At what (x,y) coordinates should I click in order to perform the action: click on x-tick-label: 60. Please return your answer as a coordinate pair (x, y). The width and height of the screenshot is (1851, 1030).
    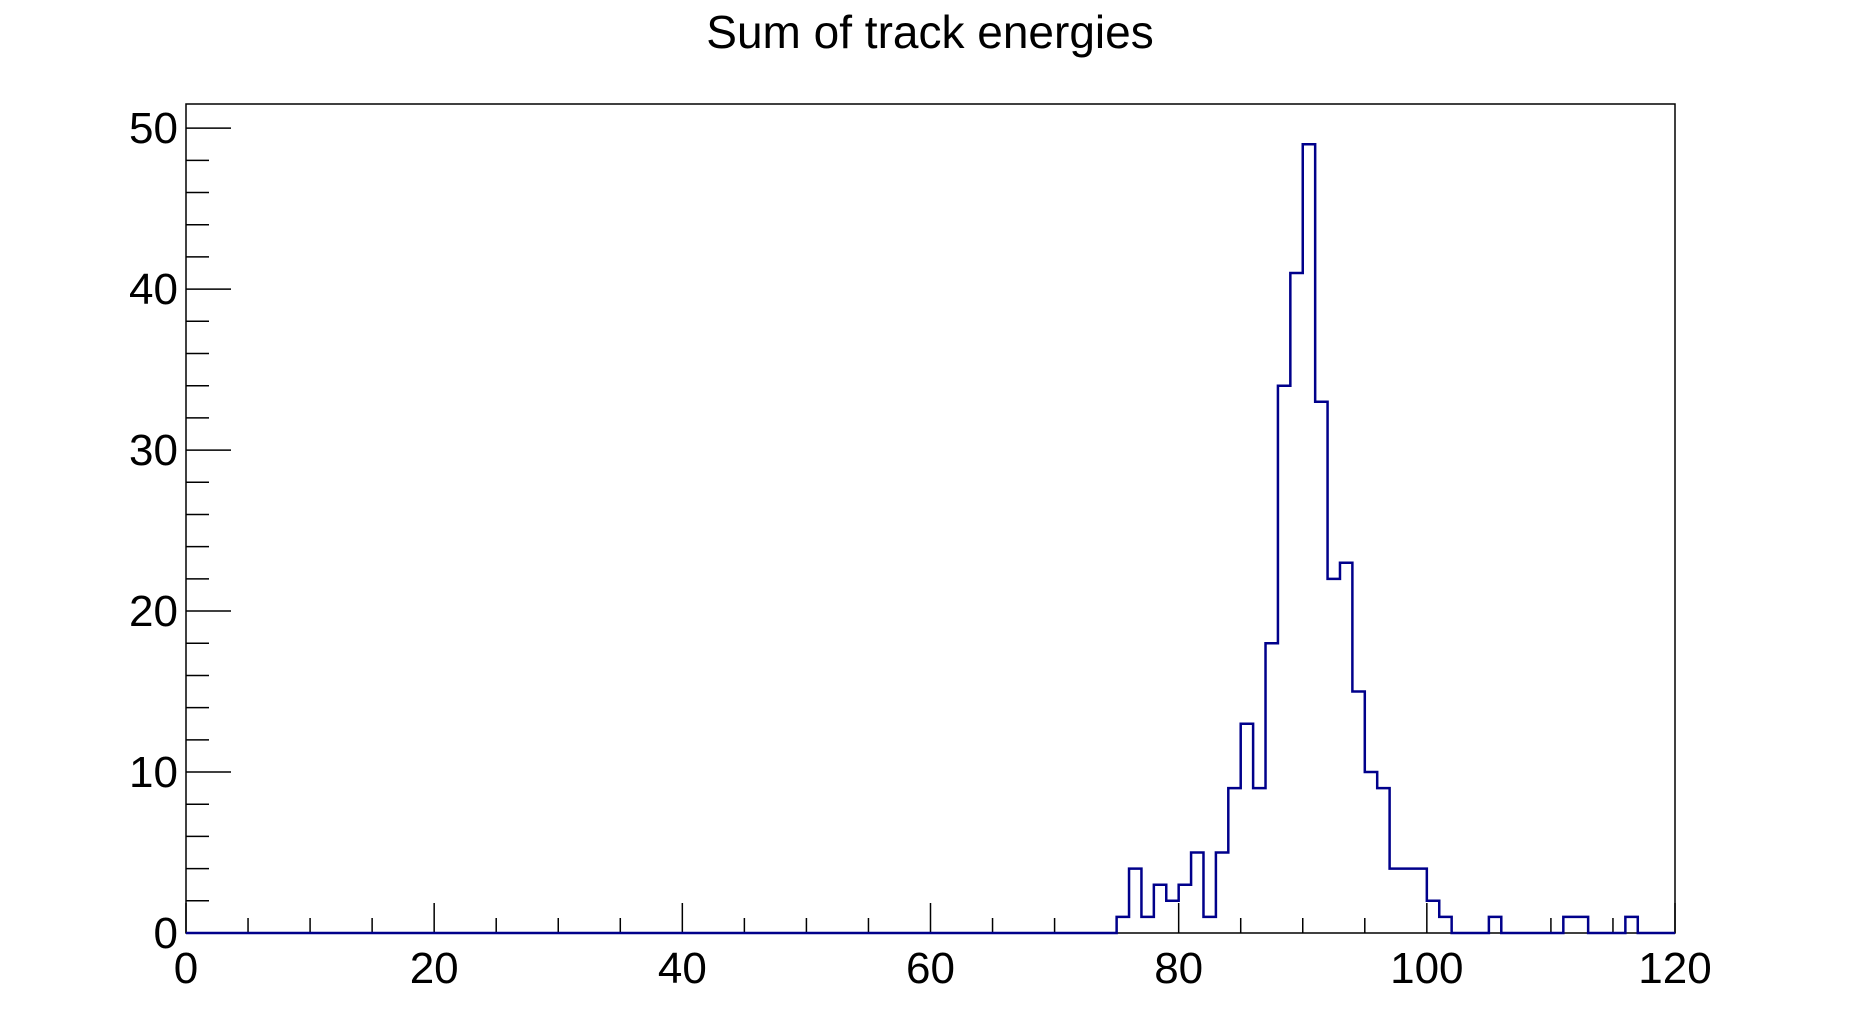
    Looking at the image, I should click on (930, 968).